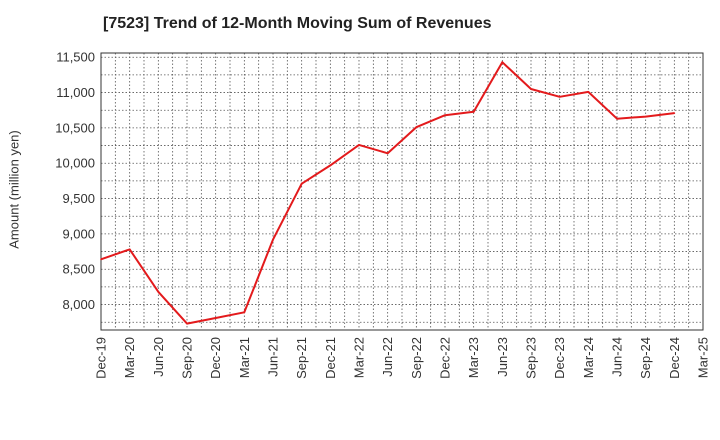  I want to click on x-tick-label: Mar-25, so click(703, 357).